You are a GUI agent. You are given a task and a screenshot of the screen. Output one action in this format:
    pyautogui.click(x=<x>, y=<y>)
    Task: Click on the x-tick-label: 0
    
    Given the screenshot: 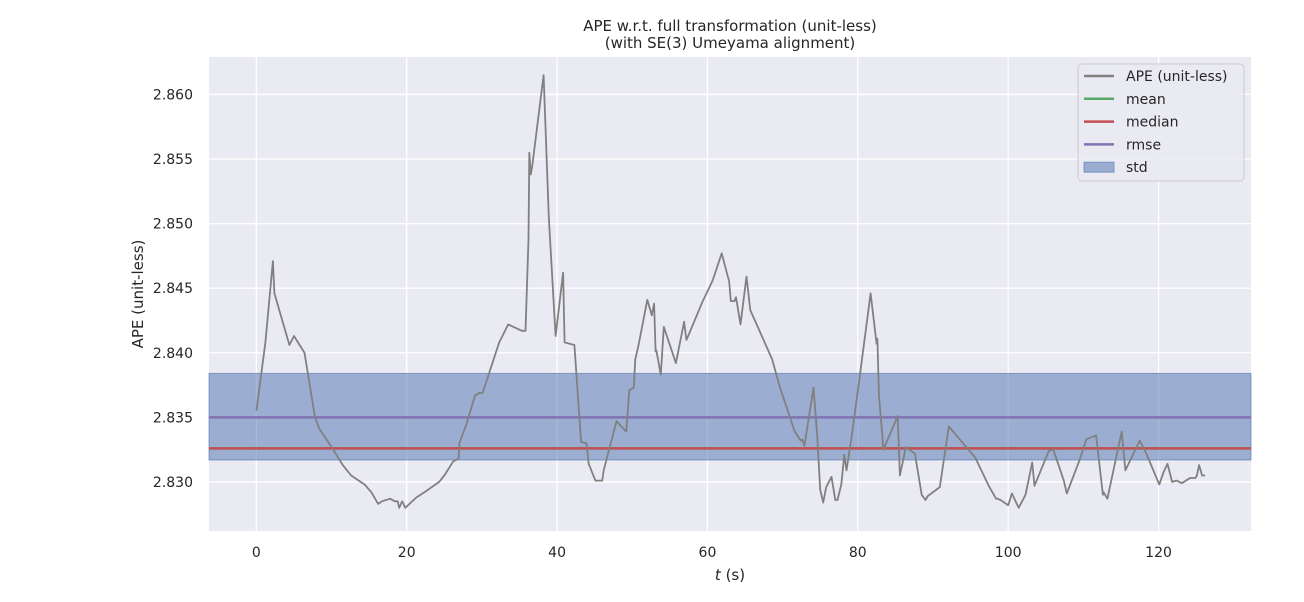 What is the action you would take?
    pyautogui.click(x=256, y=553)
    